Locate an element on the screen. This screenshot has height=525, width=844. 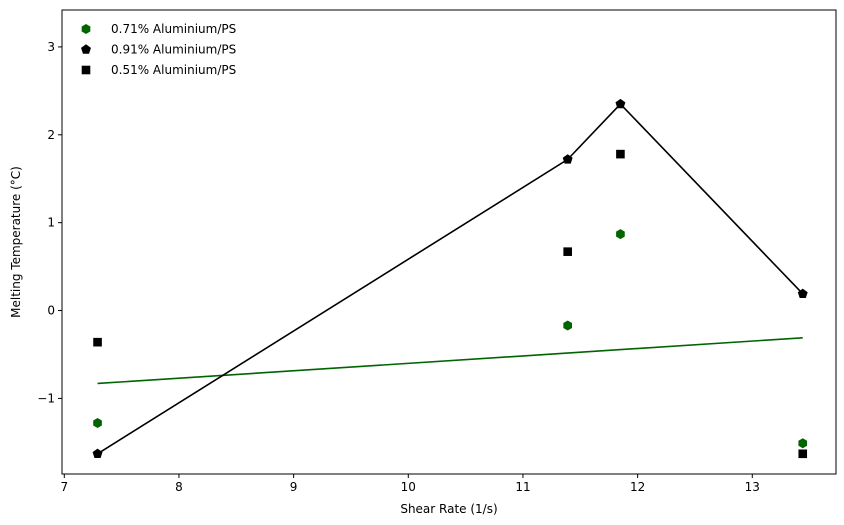
x-tick-label: 13 is located at coordinates (752, 487).